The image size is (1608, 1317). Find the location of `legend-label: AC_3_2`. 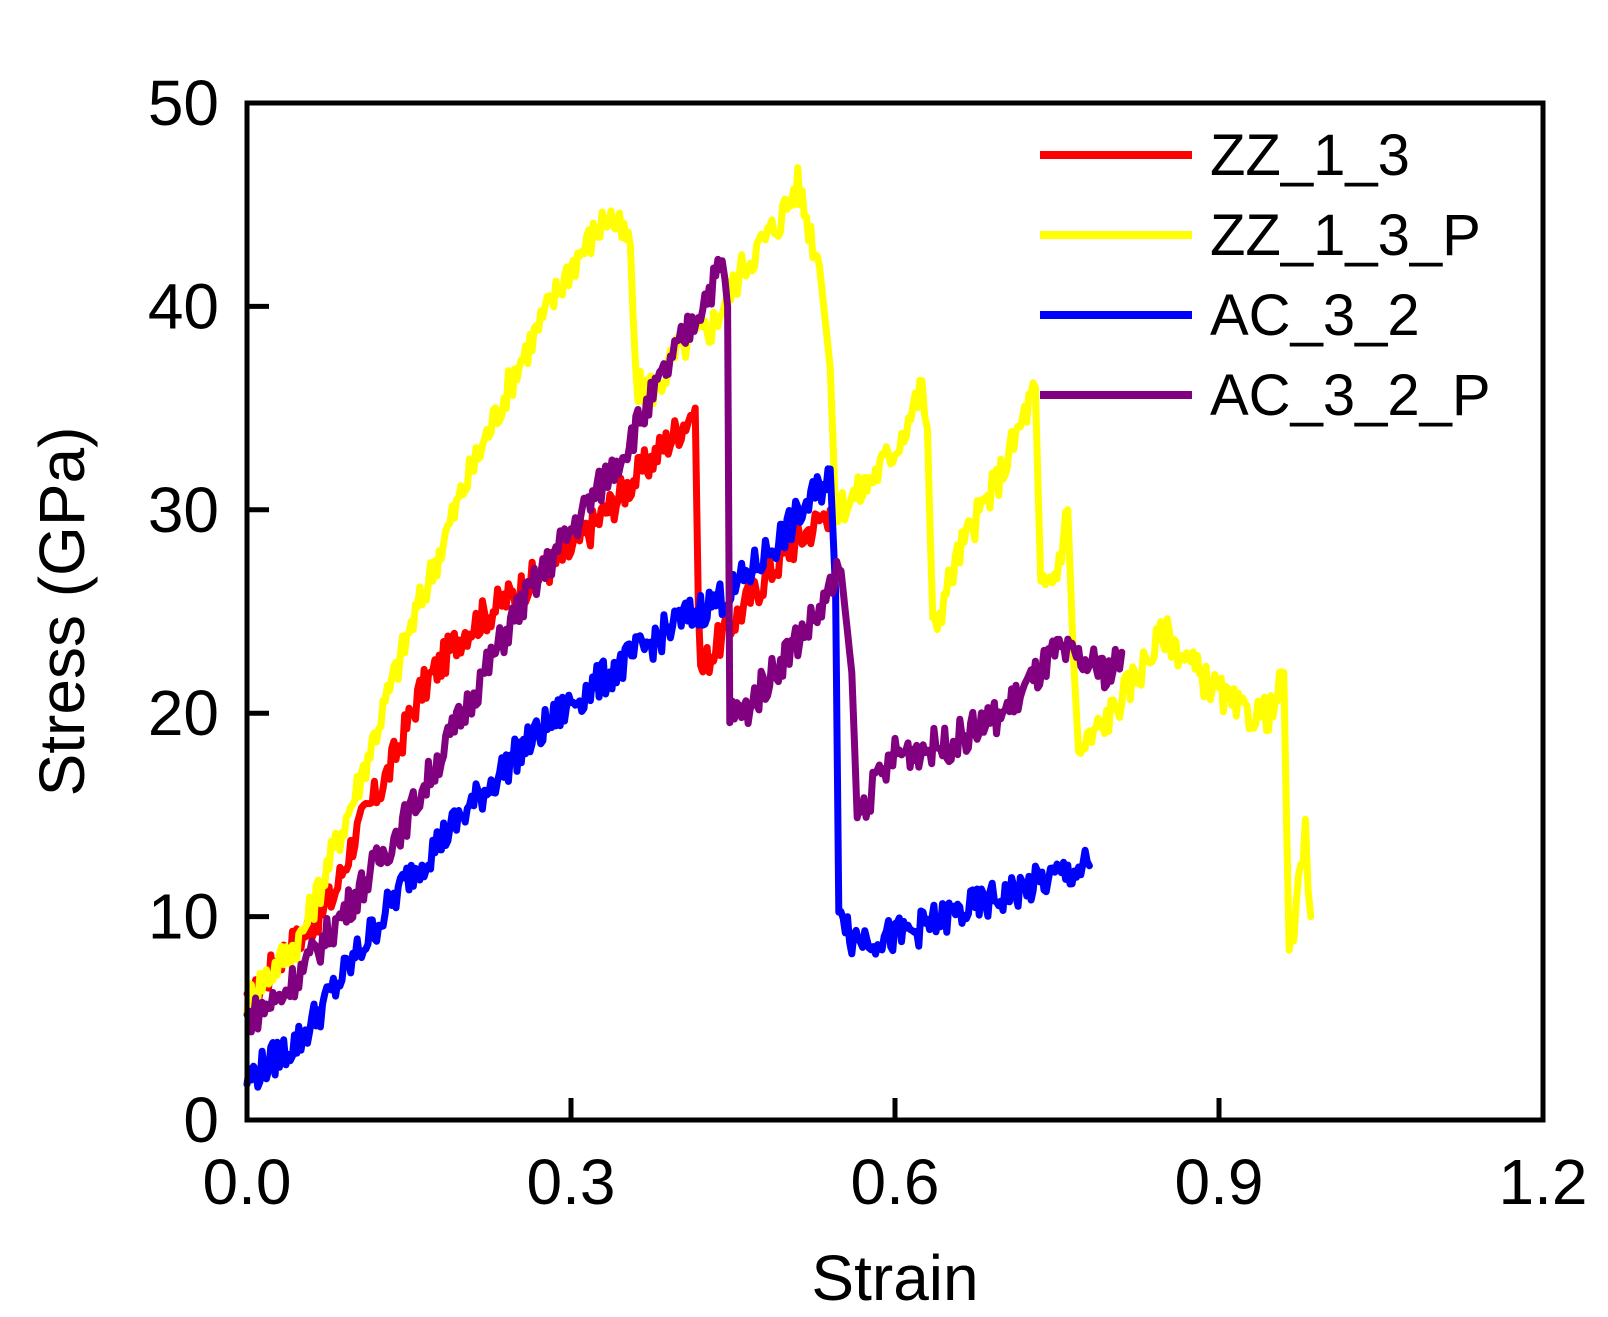

legend-label: AC_3_2 is located at coordinates (1315, 315).